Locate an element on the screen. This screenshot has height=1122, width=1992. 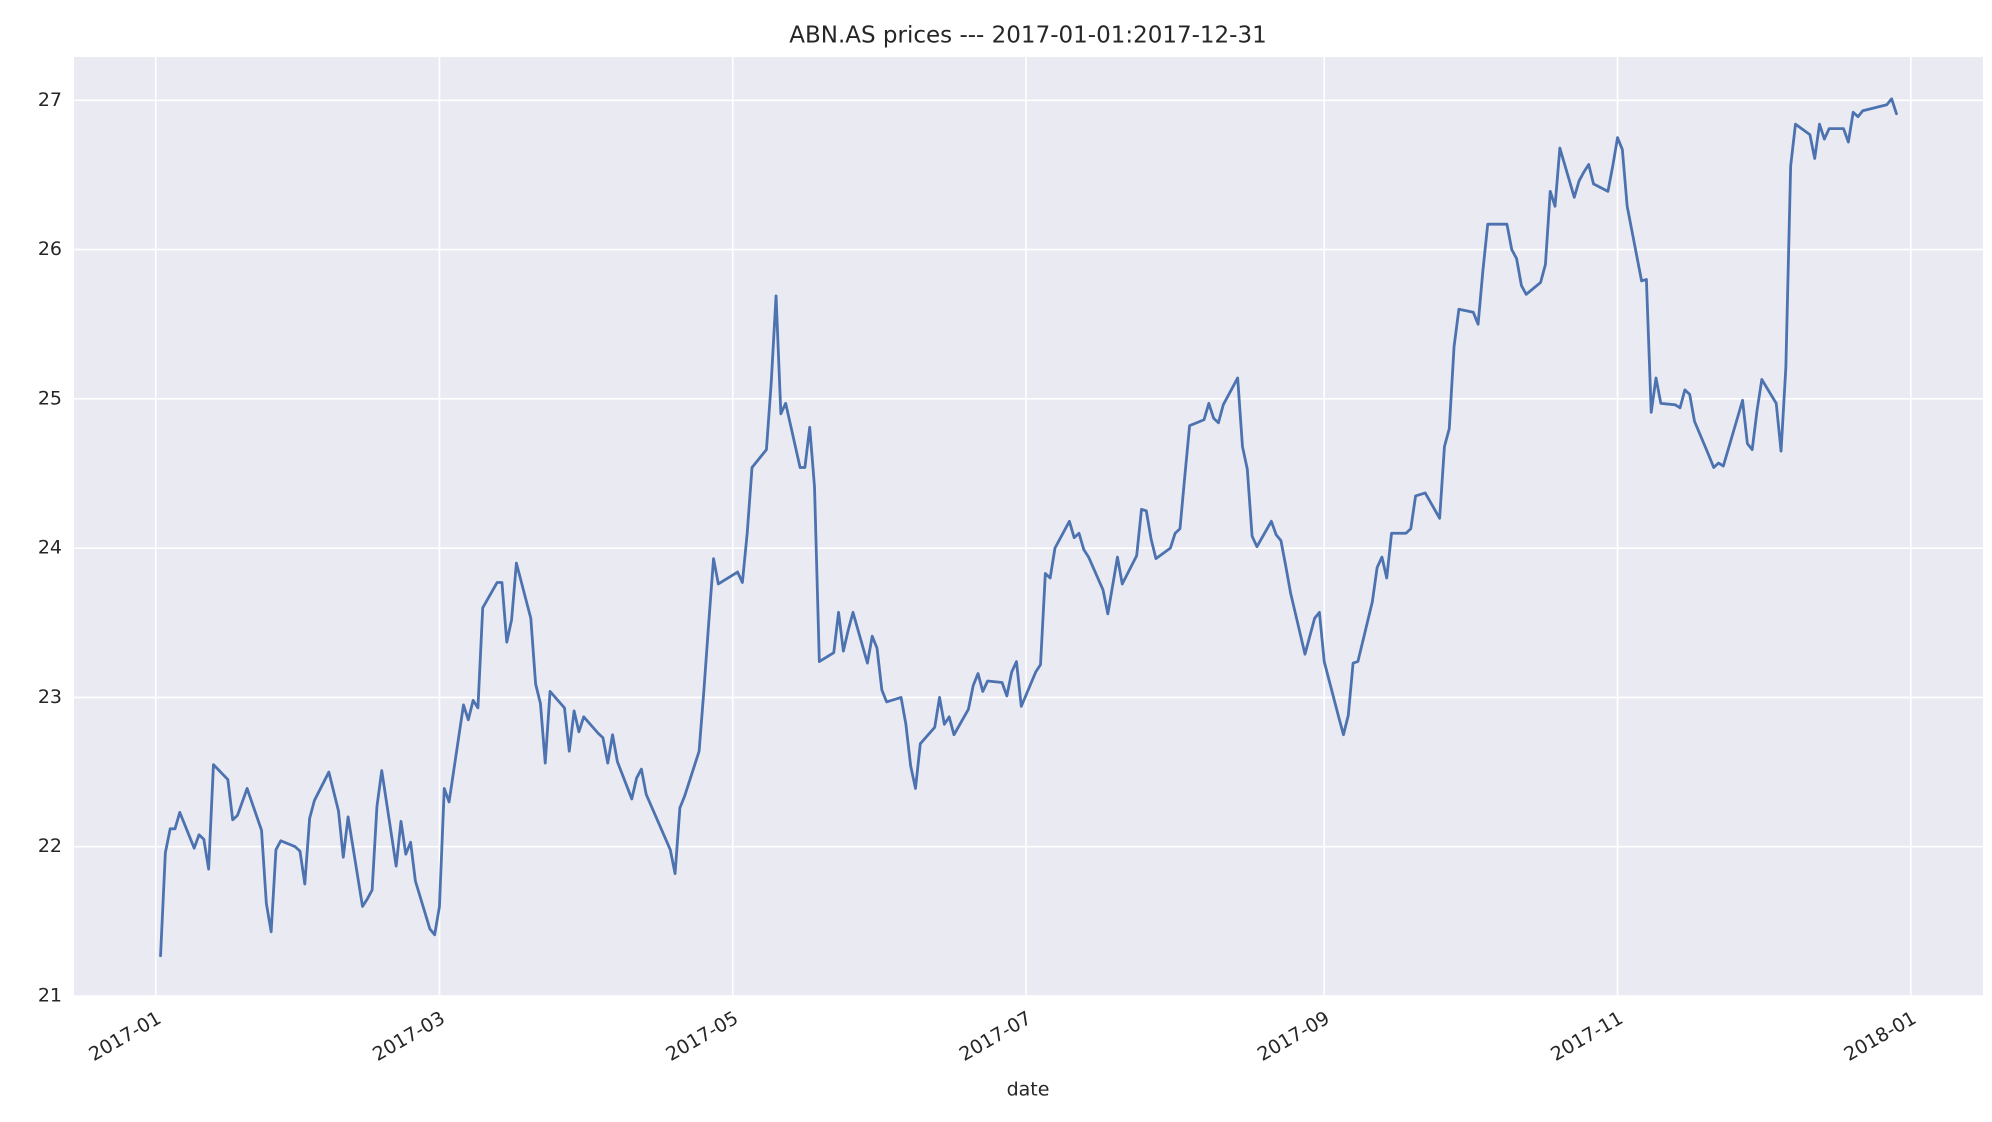
y-tick-label: 24 is located at coordinates (50, 548).